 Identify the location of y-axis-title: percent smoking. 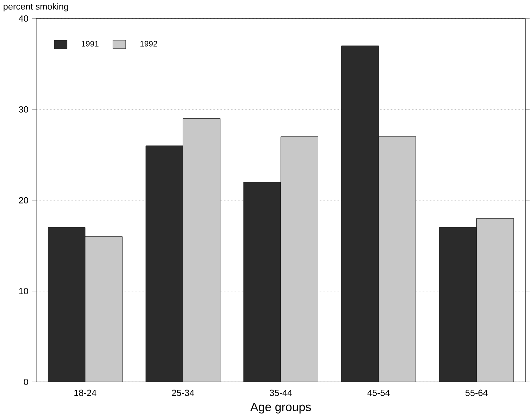
(36, 7).